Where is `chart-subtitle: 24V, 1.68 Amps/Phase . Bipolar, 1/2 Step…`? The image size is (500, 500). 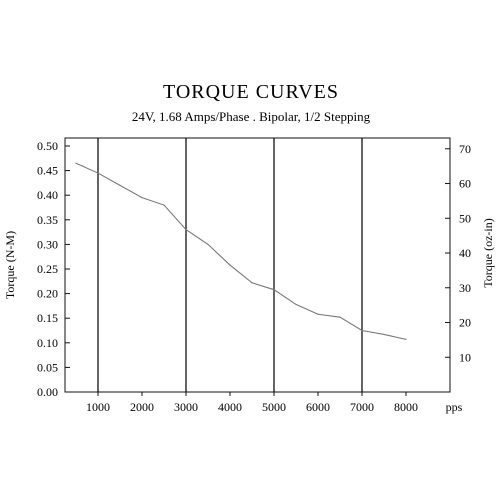 chart-subtitle: 24V, 1.68 Amps/Phase . Bipolar, 1/2 Step… is located at coordinates (251, 116).